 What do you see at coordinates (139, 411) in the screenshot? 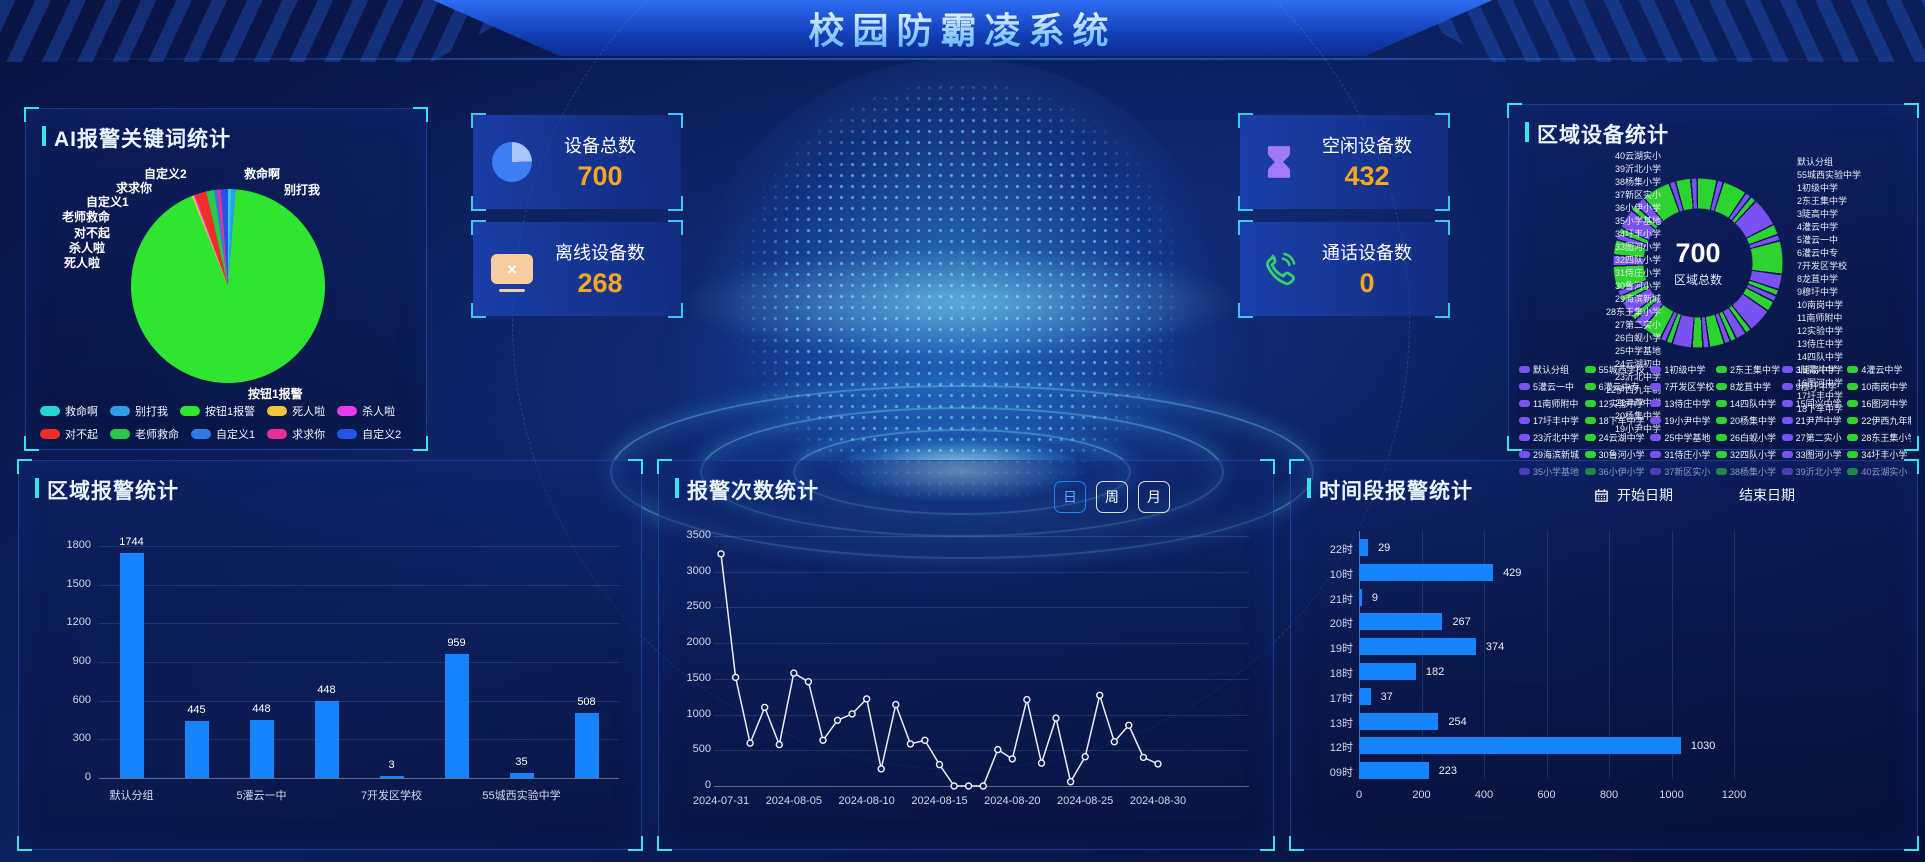
I see `legend-item: 别打我` at bounding box center [139, 411].